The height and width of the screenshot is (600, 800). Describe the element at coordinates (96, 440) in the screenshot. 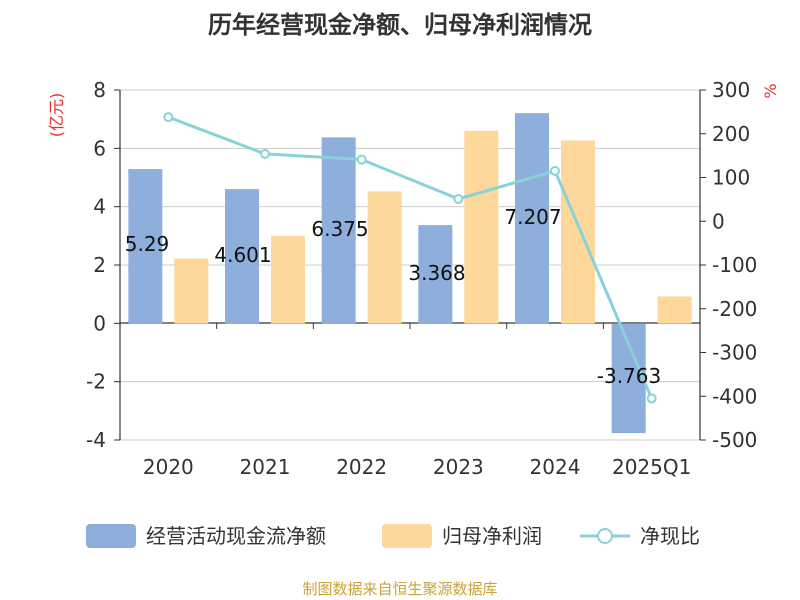

I see `left-axis-tick-label: -4` at that location.